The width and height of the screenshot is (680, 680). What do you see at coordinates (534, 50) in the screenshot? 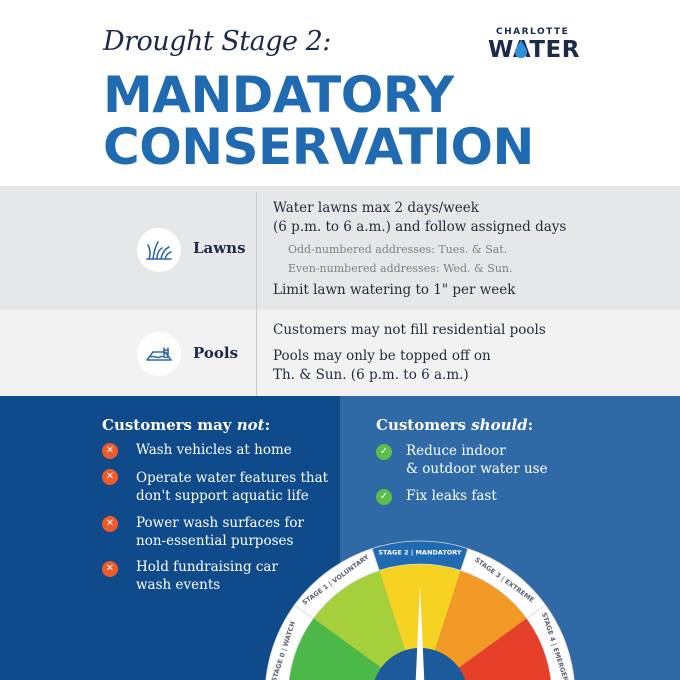
I see `logo-word-text: WATER` at bounding box center [534, 50].